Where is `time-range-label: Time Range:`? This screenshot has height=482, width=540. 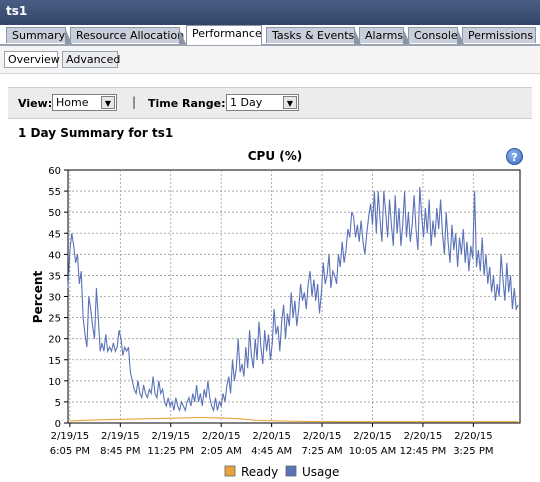
time-range-label: Time Range: is located at coordinates (187, 103).